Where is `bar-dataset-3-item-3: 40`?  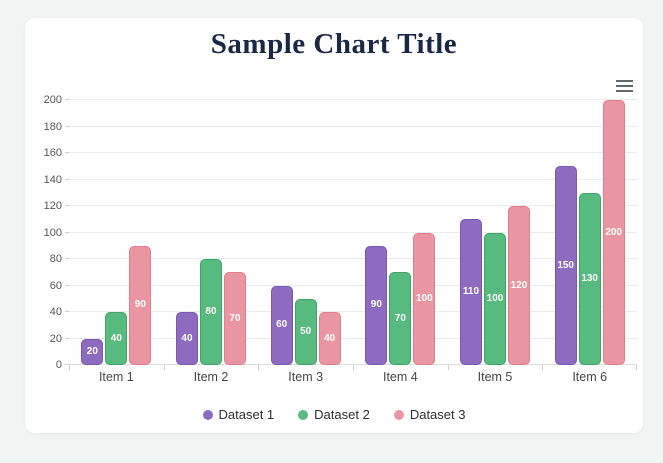
bar-dataset-3-item-3: 40 is located at coordinates (329, 338).